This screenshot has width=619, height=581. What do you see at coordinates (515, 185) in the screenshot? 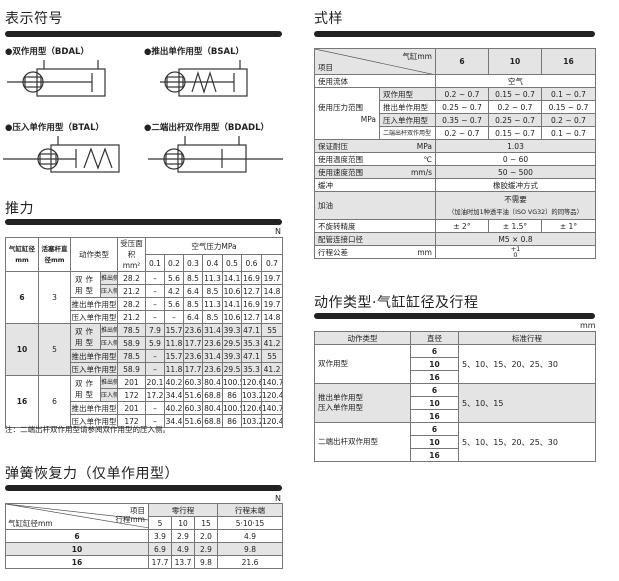
I see `cushion-value: 橡胶缓冲方式` at bounding box center [515, 185].